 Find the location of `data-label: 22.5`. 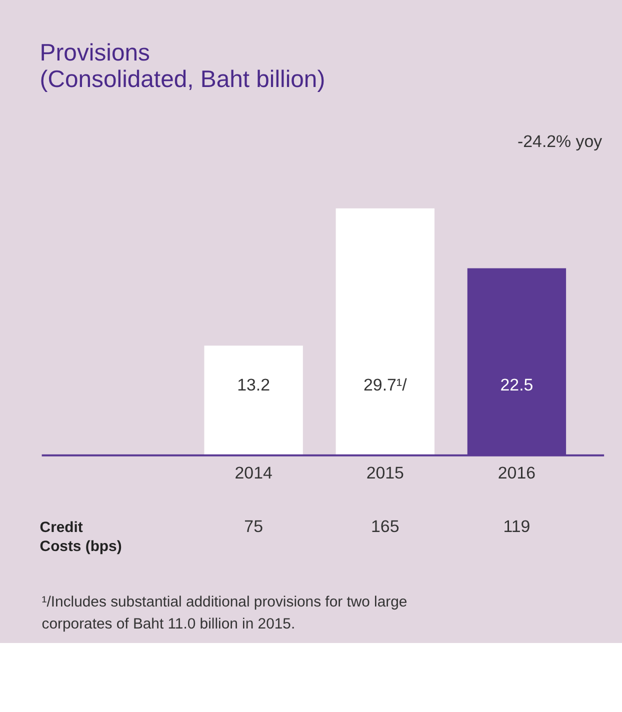

data-label: 22.5 is located at coordinates (517, 385).